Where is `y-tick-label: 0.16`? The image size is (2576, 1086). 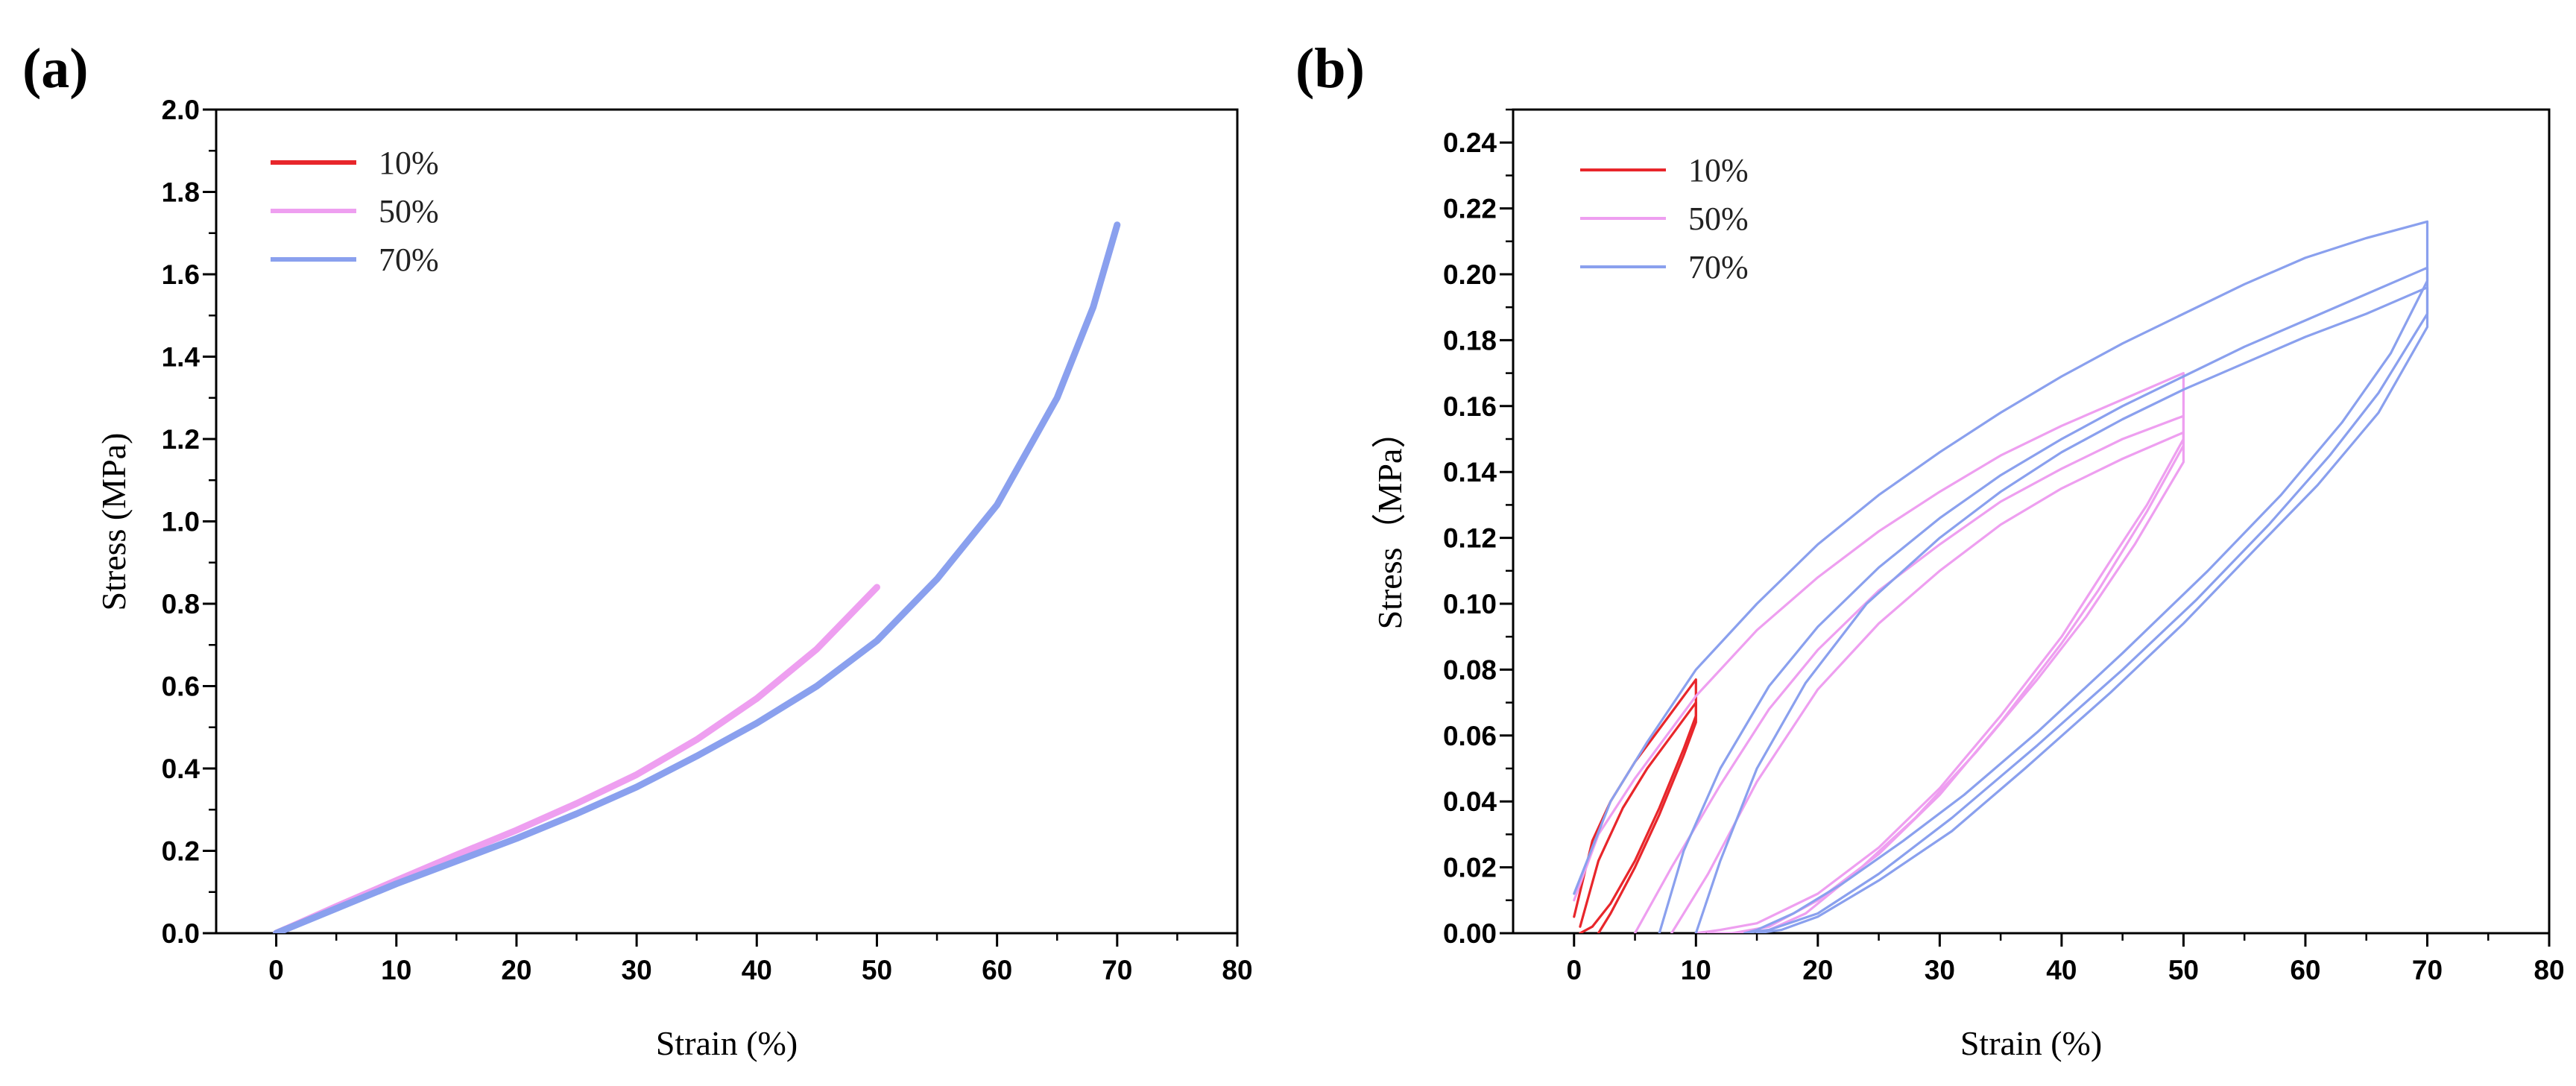
y-tick-label: 0.16 is located at coordinates (1470, 406).